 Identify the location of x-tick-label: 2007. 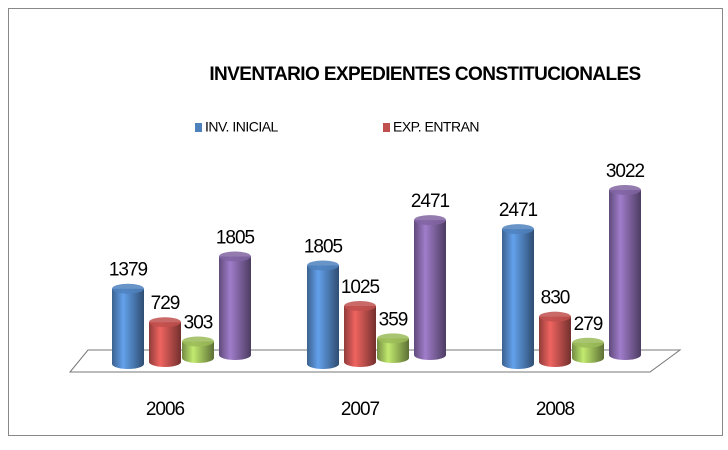
(360, 409).